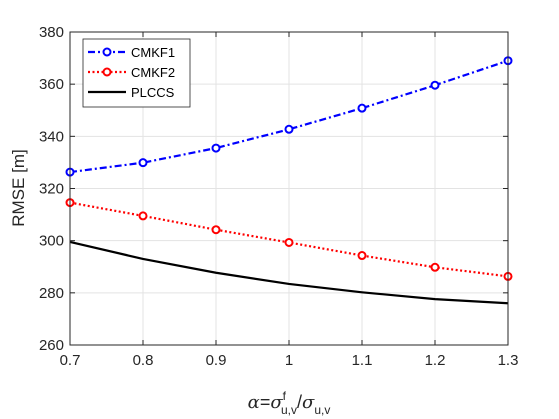 The width and height of the screenshot is (559, 419). What do you see at coordinates (216, 360) in the screenshot?
I see `x-tick-label: 0.9` at bounding box center [216, 360].